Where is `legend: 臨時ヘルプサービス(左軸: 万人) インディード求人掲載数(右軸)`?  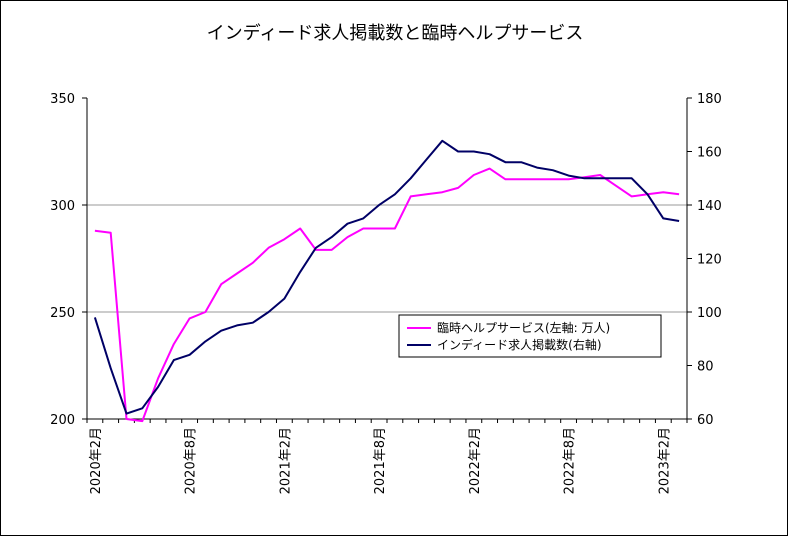 legend: 臨時ヘルプサービス(左軸: 万人) インディード求人掲載数(右軸) is located at coordinates (530, 336).